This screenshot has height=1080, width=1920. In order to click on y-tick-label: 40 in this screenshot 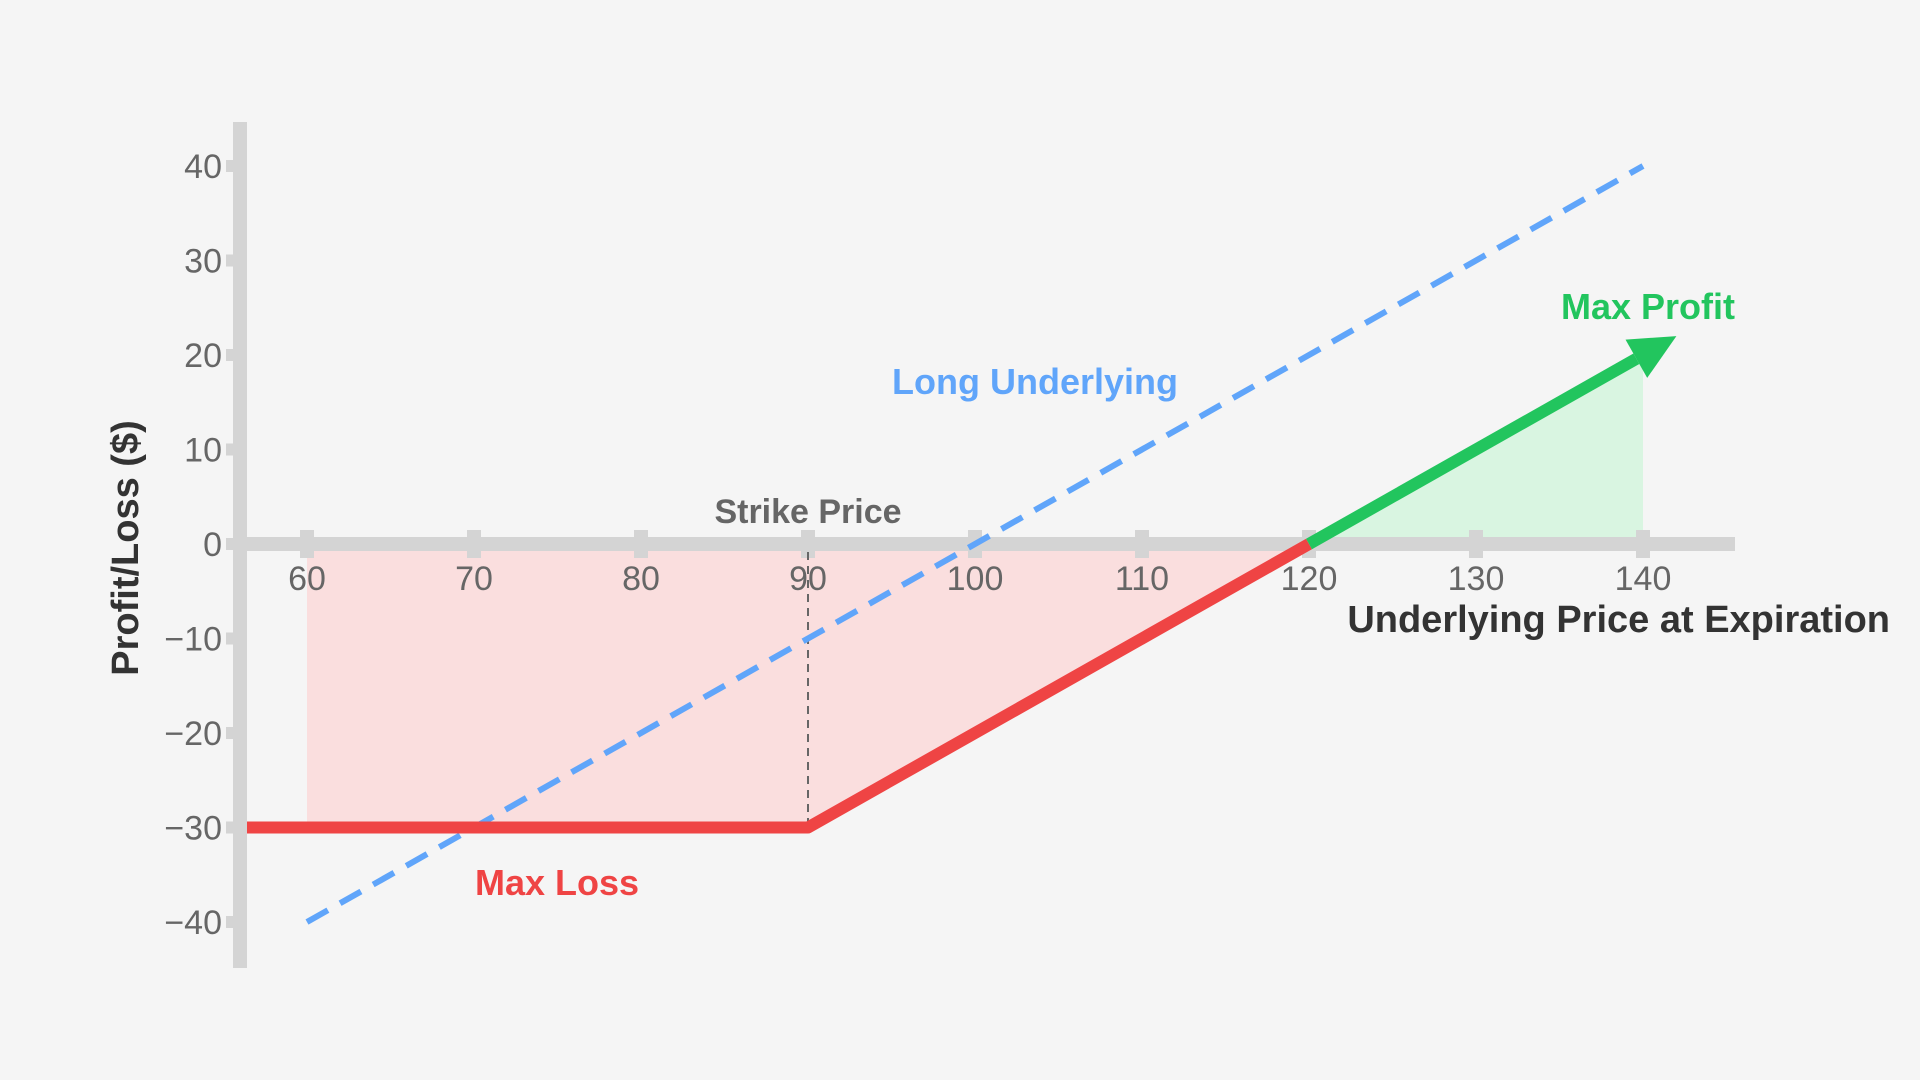, I will do `click(203, 167)`.